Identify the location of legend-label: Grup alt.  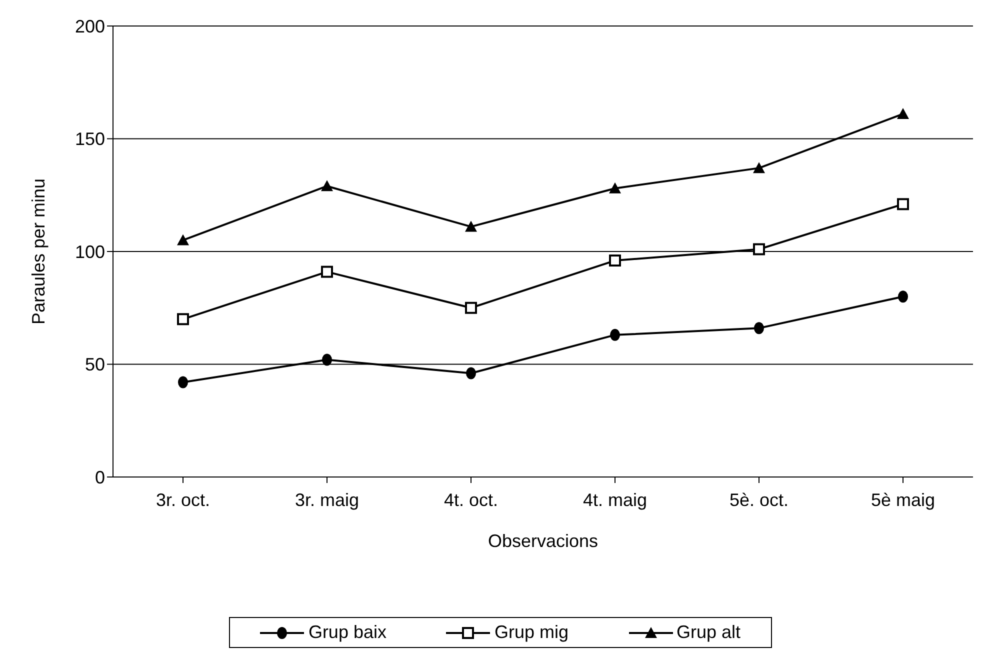
(708, 632).